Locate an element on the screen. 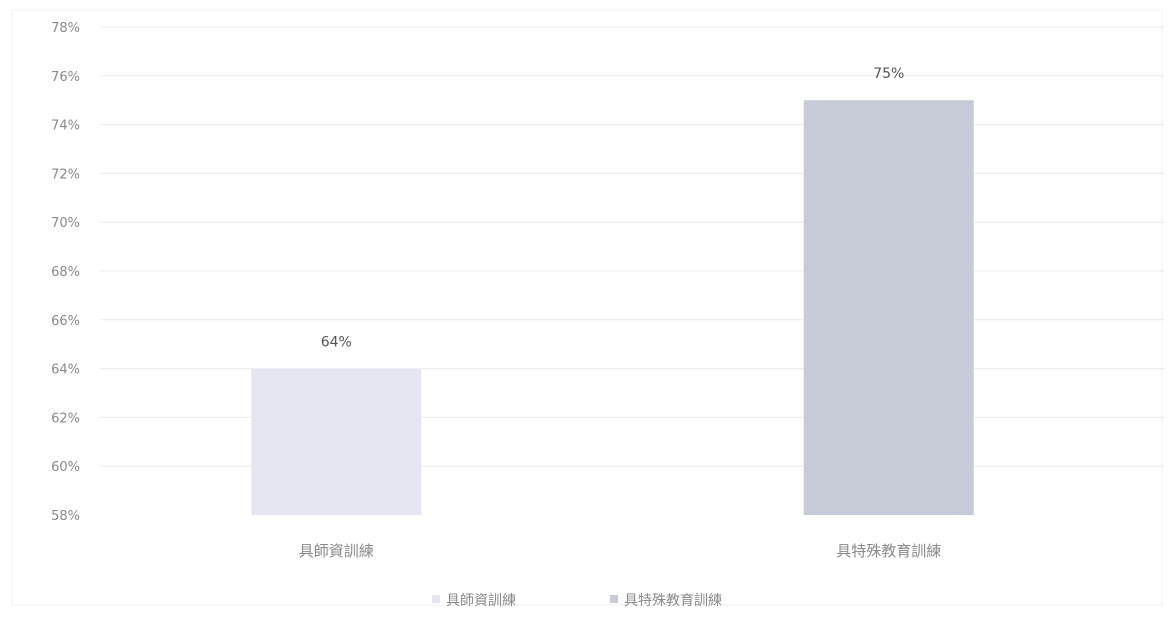  y-tick-label: 64% is located at coordinates (65, 370).